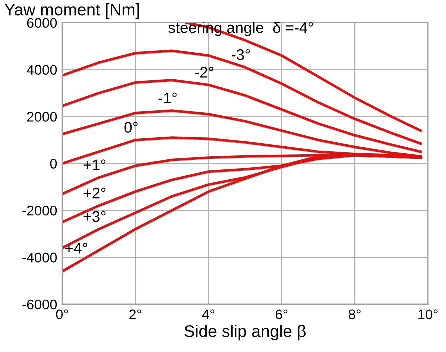 The image size is (446, 352). I want to click on y-tick-label: 2000, so click(42, 117).